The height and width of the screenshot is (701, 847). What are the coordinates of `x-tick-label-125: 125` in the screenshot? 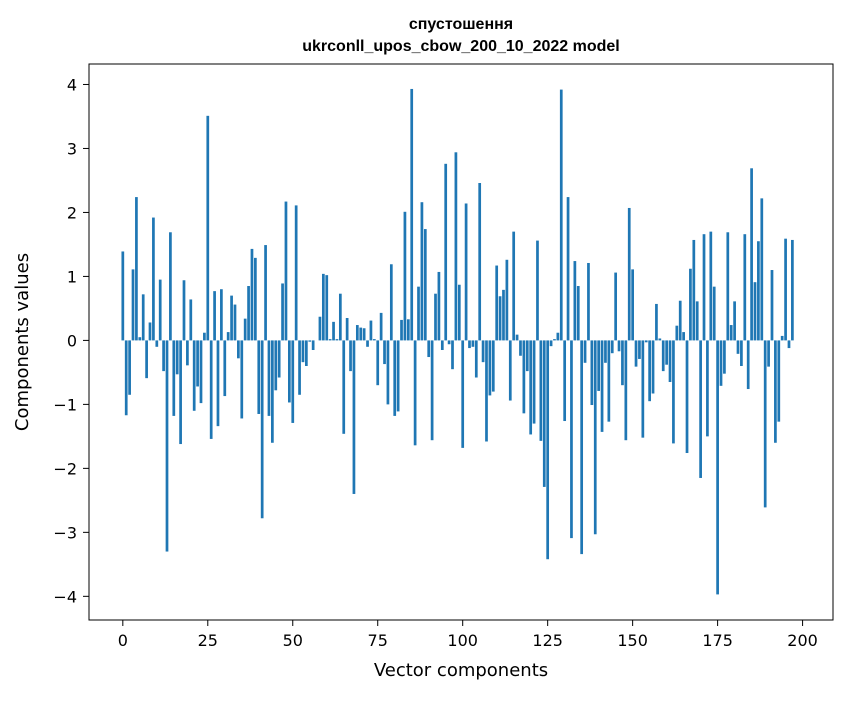 It's located at (547, 640).